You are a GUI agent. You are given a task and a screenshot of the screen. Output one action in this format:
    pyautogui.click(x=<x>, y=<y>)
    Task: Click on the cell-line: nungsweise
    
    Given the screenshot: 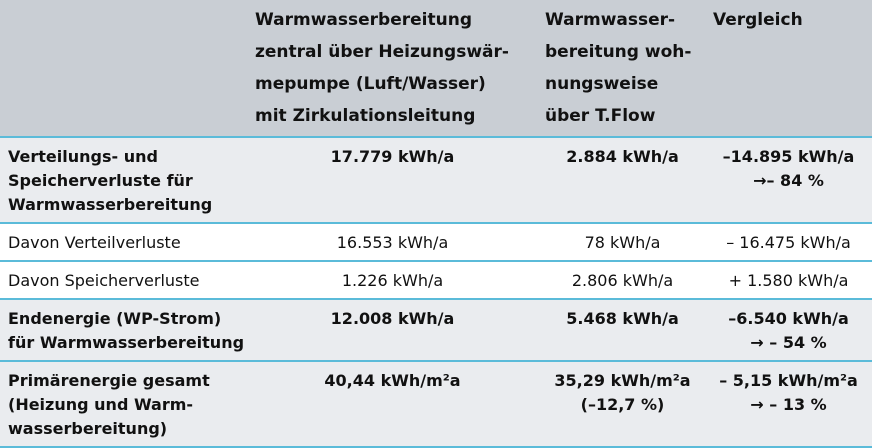 What is the action you would take?
    pyautogui.click(x=602, y=84)
    